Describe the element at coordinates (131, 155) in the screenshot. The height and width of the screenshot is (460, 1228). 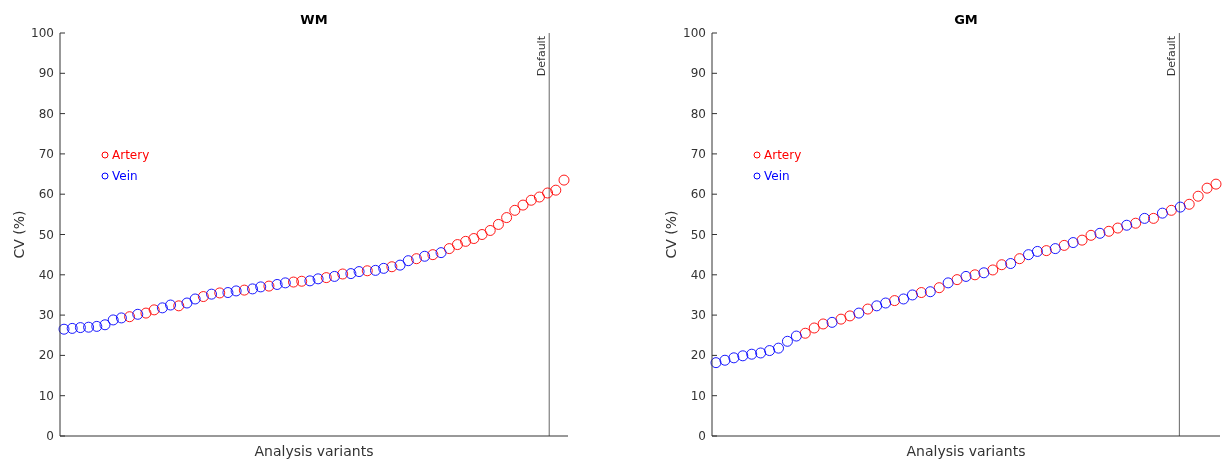
I see `legend-label: Artery` at that location.